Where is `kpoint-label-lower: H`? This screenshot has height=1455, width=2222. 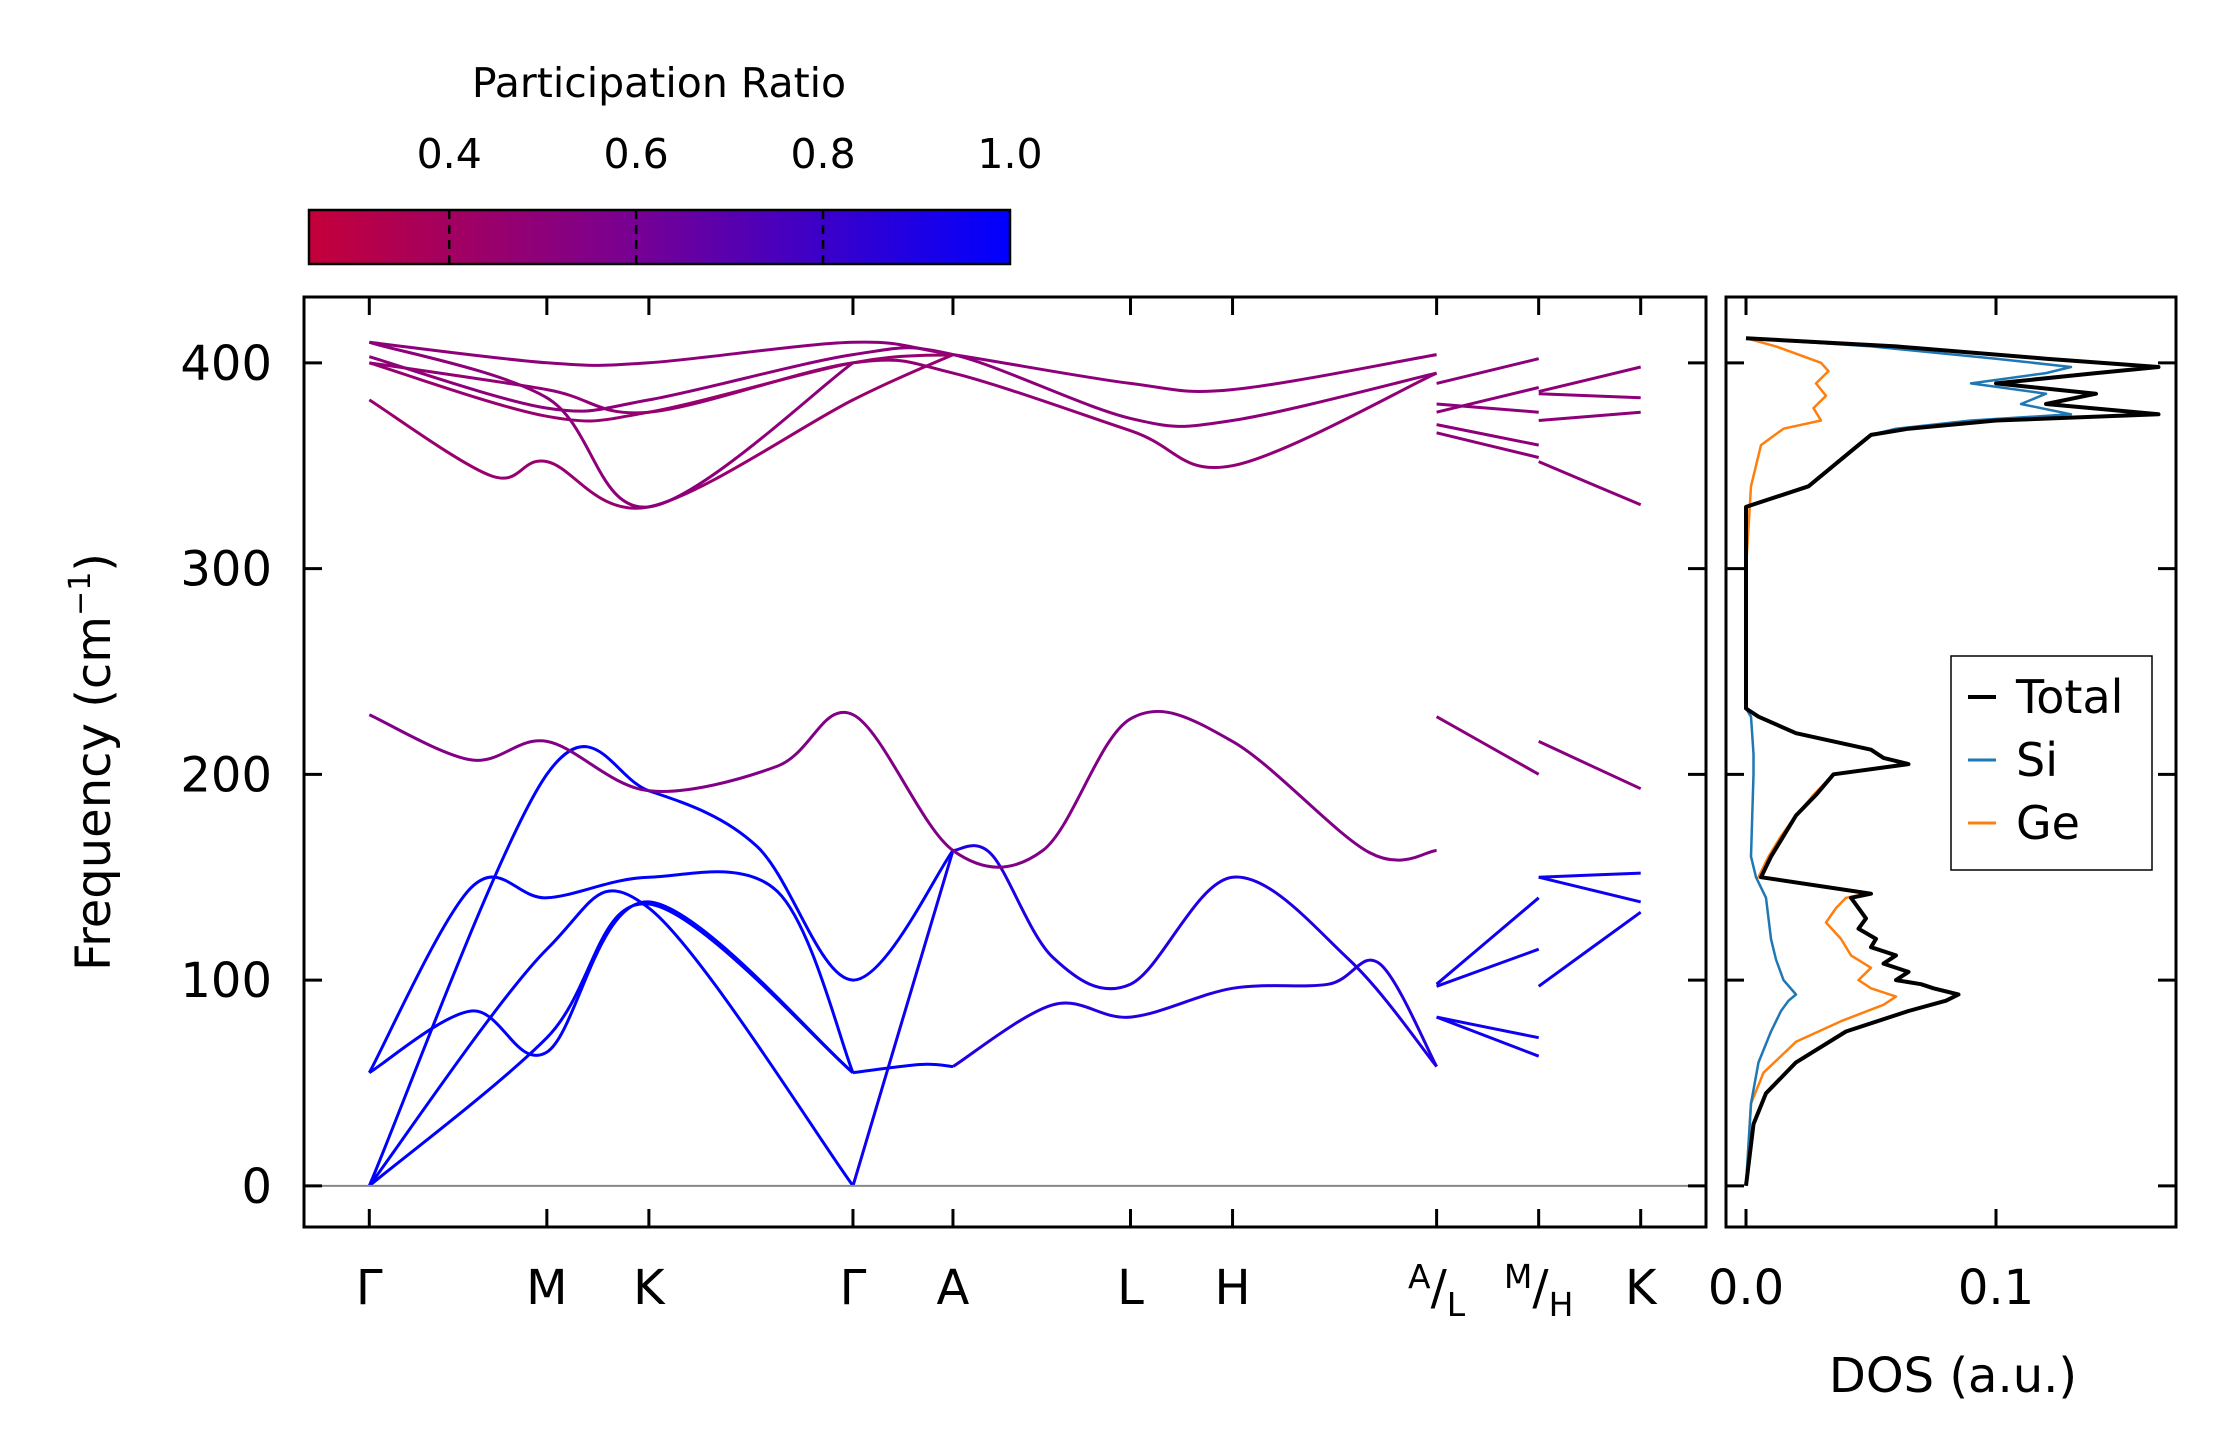 kpoint-label-lower: H is located at coordinates (1561, 1304).